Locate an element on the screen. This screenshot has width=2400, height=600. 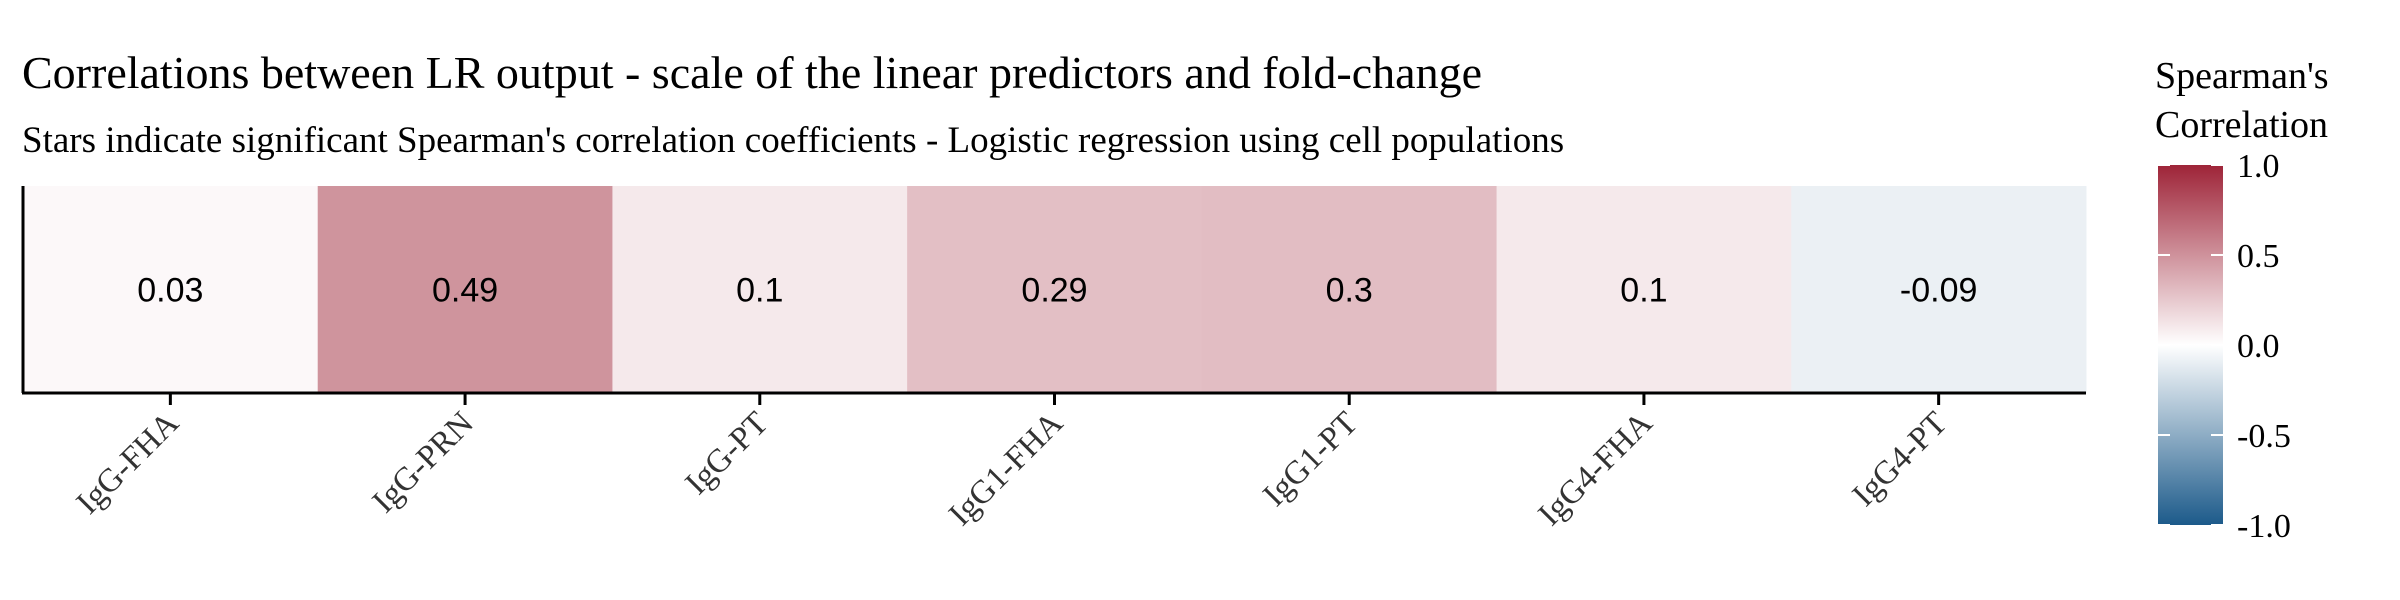
legend-ticks is located at coordinates (2190, 345).